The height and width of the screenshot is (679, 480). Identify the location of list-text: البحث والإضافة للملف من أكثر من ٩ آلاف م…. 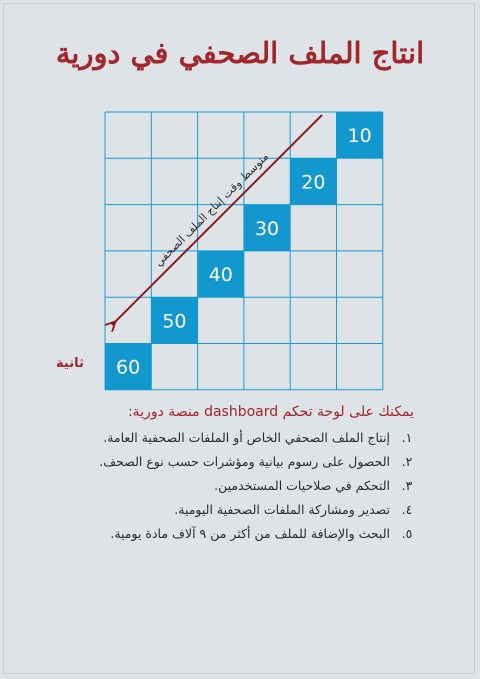
(250, 533).